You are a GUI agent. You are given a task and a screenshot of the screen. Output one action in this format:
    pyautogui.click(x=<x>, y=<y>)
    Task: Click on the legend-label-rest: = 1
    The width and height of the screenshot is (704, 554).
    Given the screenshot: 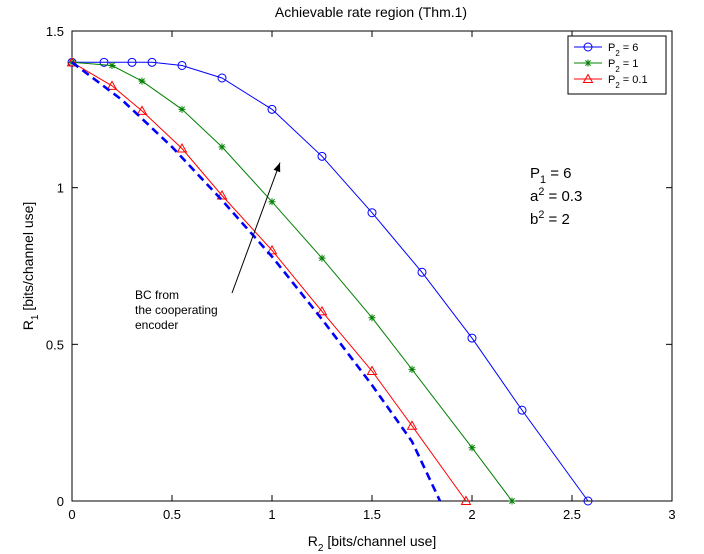 What is the action you would take?
    pyautogui.click(x=629, y=64)
    